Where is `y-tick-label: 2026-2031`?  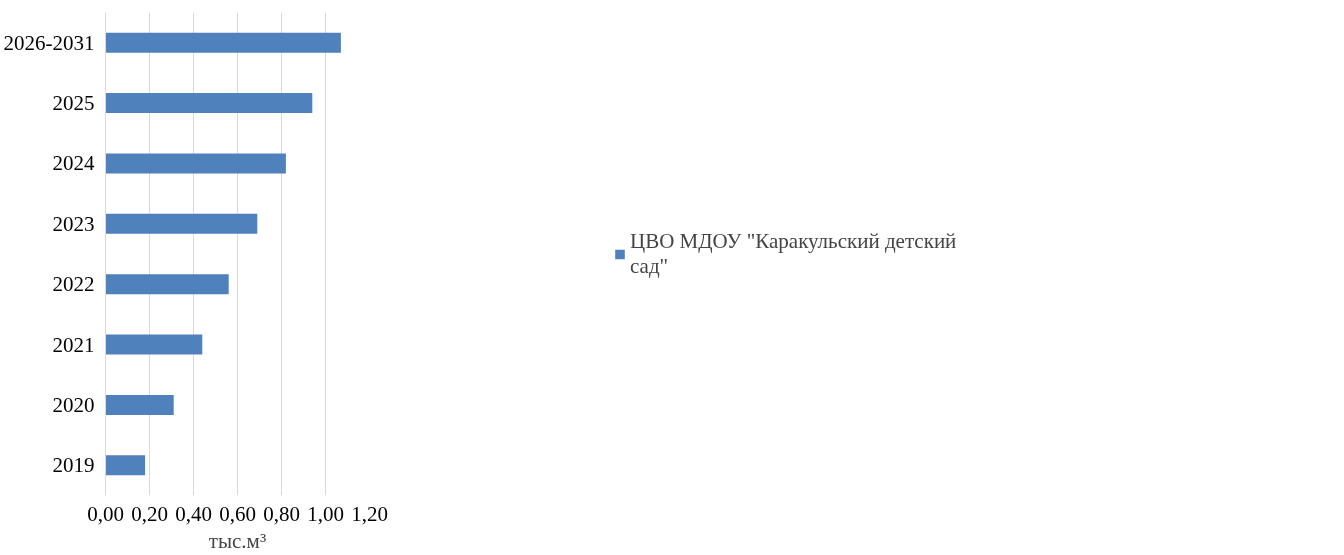
y-tick-label: 2026-2031 is located at coordinates (49, 42).